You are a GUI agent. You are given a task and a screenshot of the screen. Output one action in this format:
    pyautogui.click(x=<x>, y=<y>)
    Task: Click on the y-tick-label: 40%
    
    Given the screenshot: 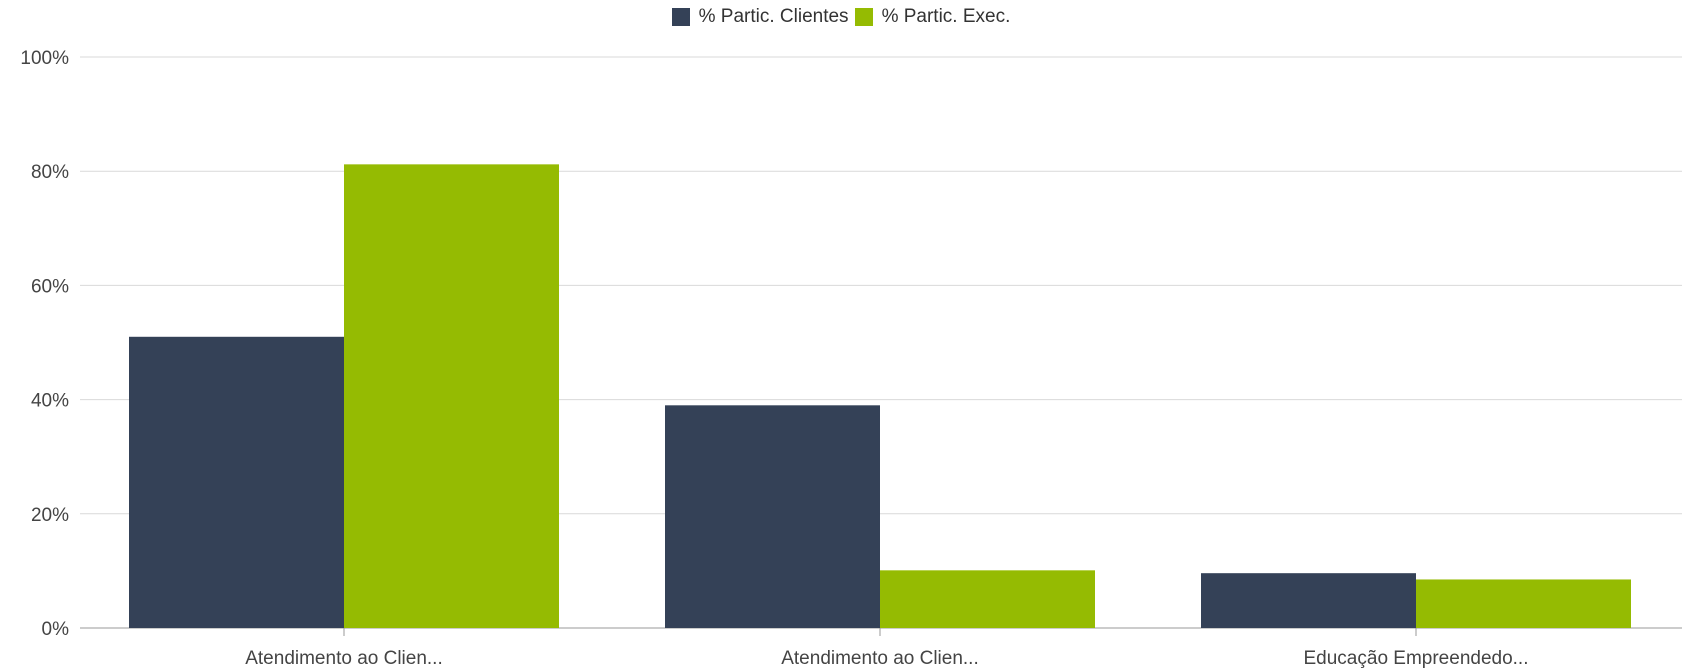 What is the action you would take?
    pyautogui.click(x=50, y=401)
    